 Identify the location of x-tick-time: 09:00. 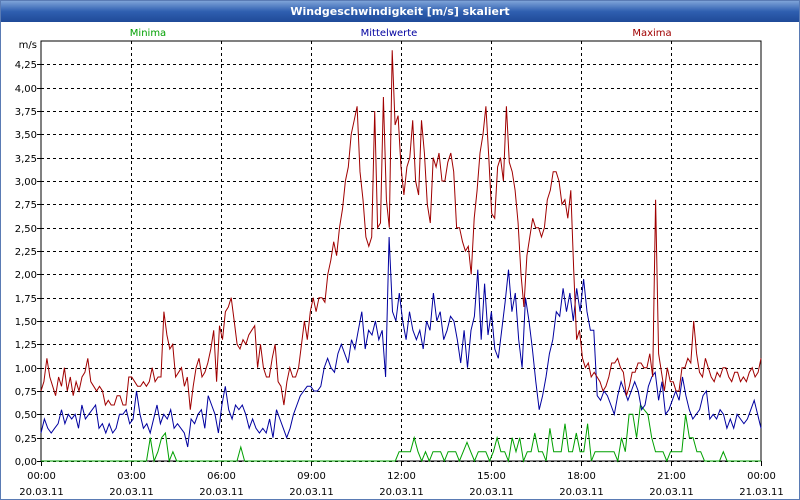
(311, 476).